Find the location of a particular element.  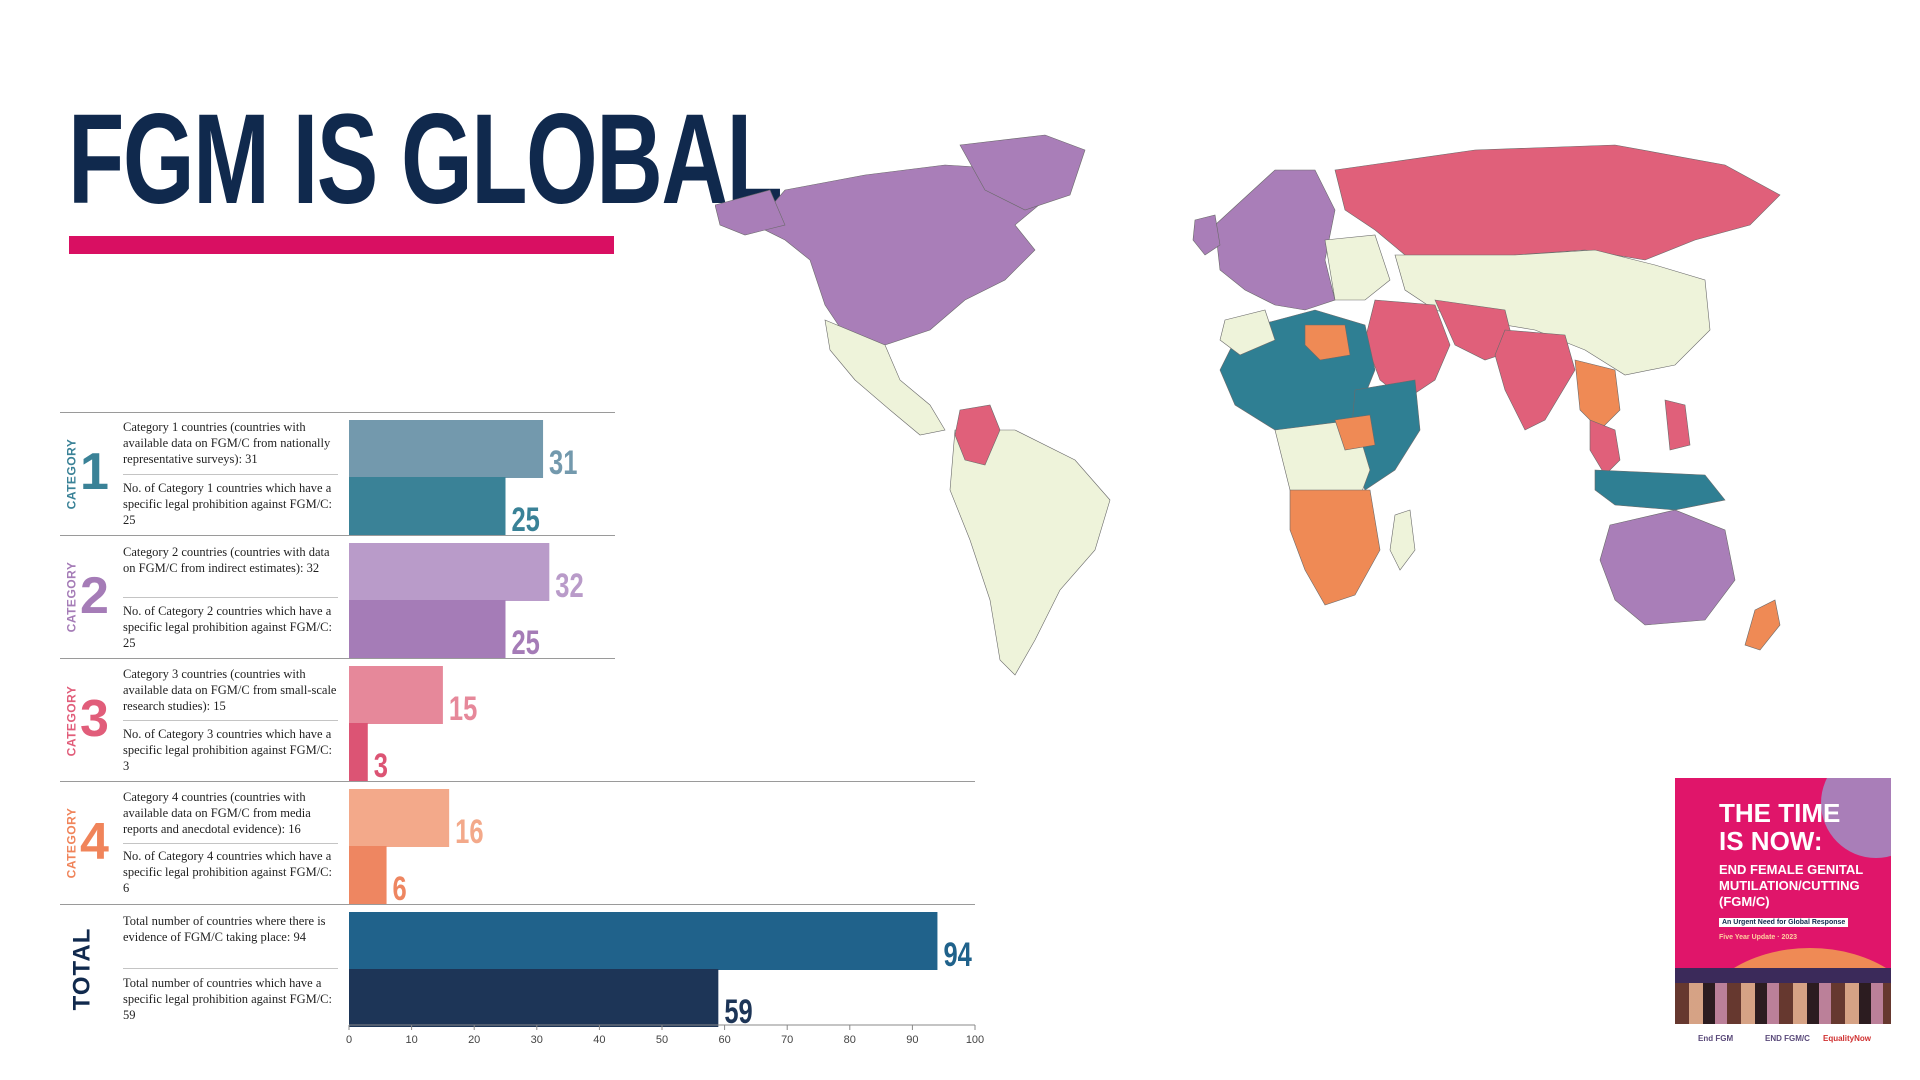

logo-equality-now: EqualityNow is located at coordinates (1847, 1038).